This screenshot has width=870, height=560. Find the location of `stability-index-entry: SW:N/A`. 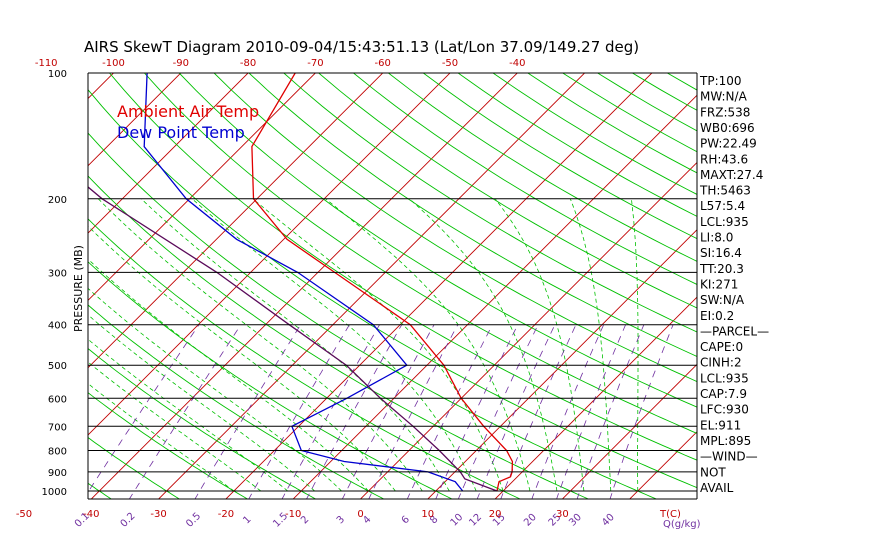

stability-index-entry: SW:N/A is located at coordinates (722, 300).